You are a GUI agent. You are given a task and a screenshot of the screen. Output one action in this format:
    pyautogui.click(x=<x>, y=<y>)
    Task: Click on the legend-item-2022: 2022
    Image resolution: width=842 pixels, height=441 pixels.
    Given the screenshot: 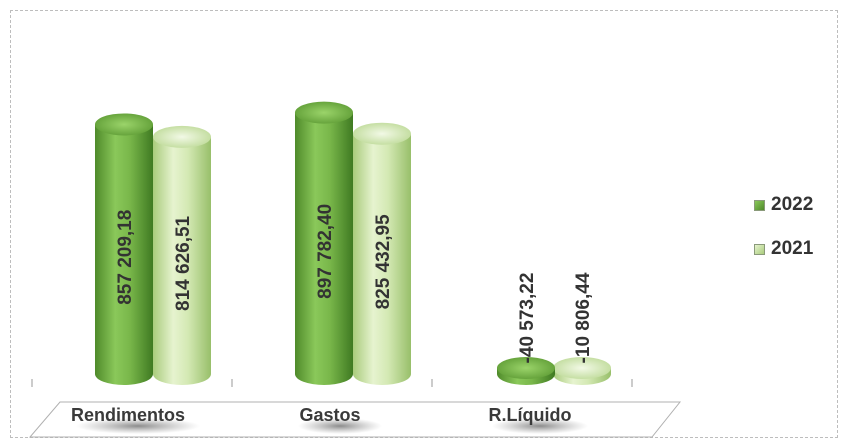 What is the action you would take?
    pyautogui.click(x=783, y=205)
    